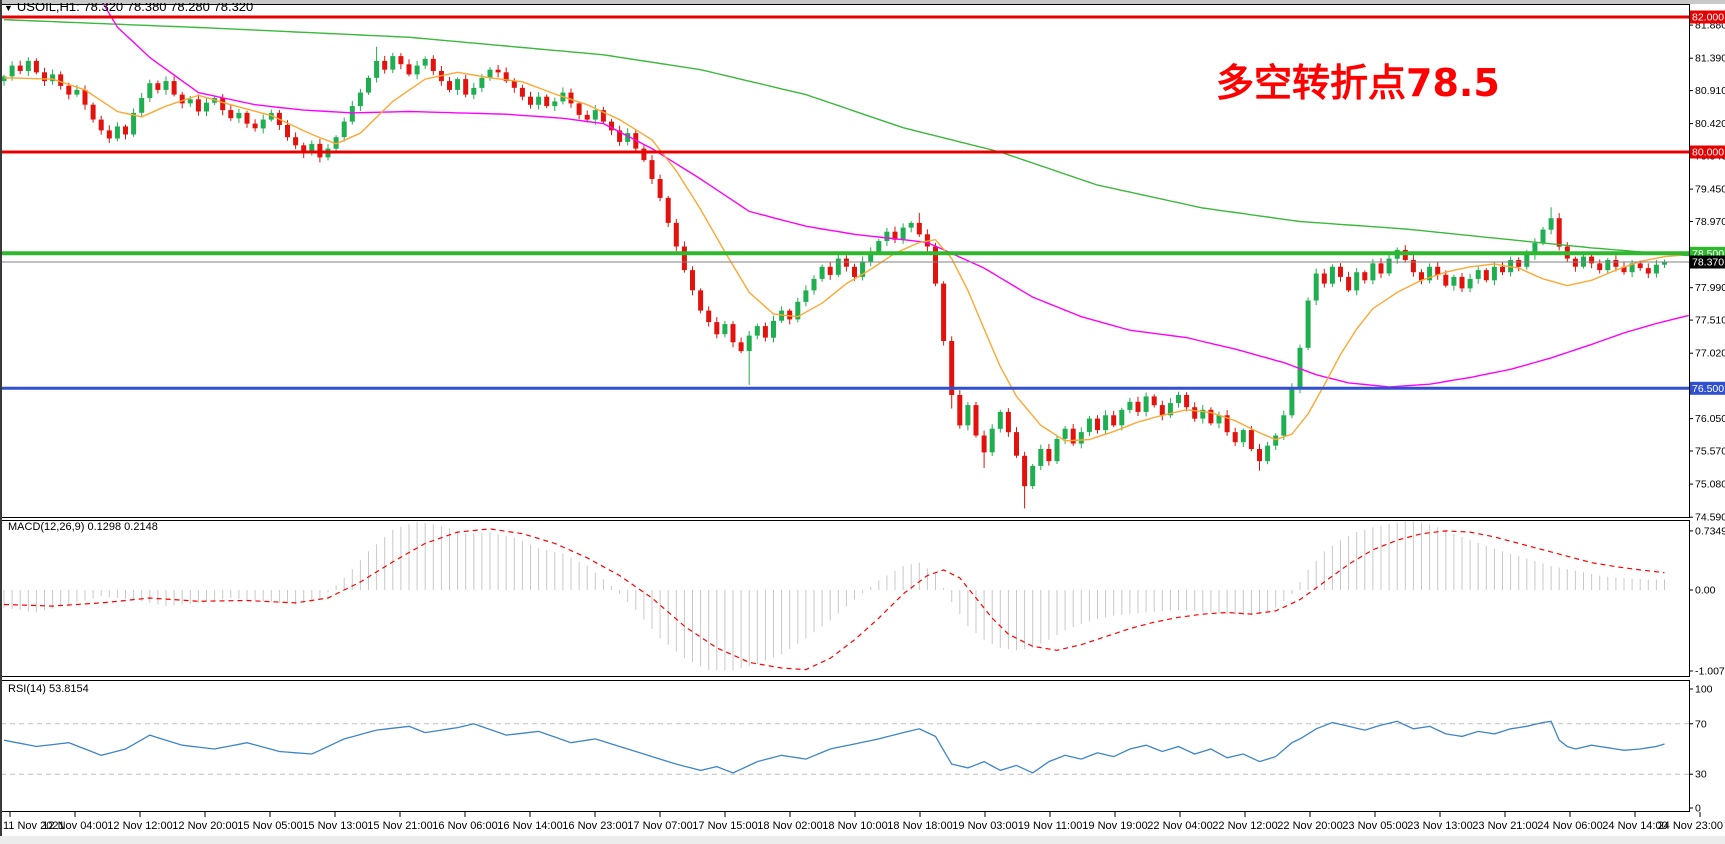  Describe the element at coordinates (139, 826) in the screenshot. I see `svg-text: 12 Nov 12:00` at that location.